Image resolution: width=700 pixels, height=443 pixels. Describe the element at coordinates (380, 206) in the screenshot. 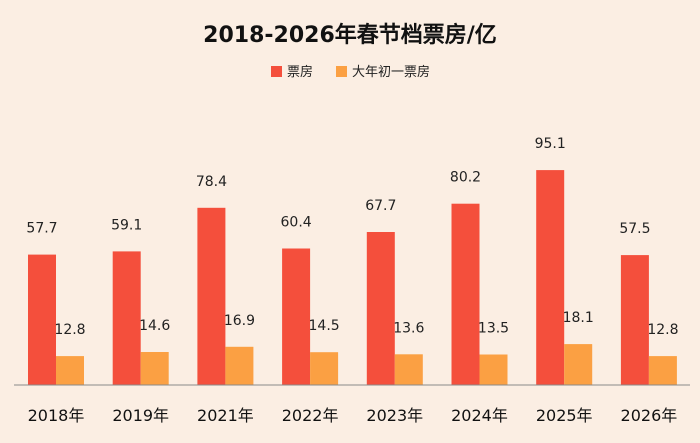

I see `data-label-box-office-4: 67.7` at that location.